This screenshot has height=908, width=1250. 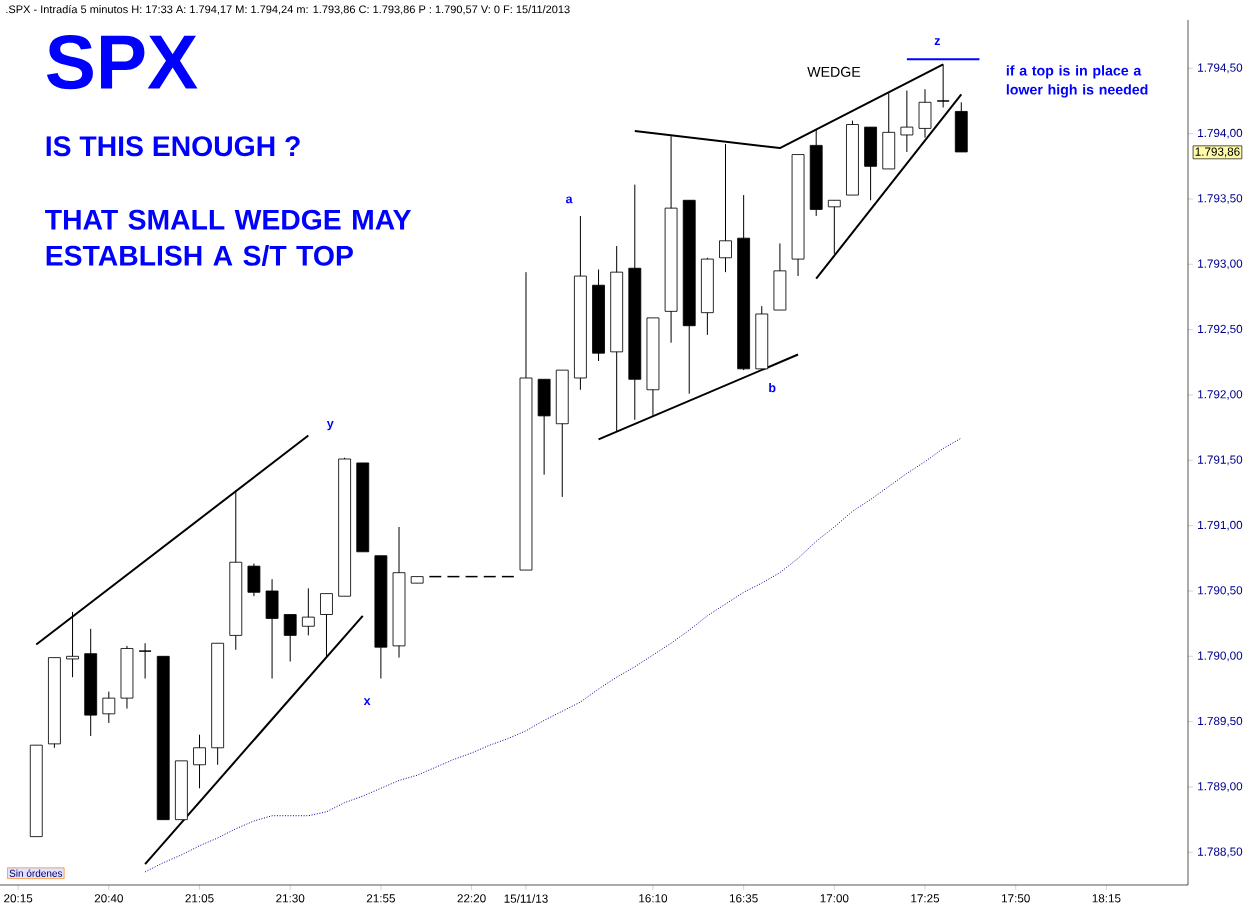 I want to click on annotation: Sin órdenes, so click(x=36, y=873).